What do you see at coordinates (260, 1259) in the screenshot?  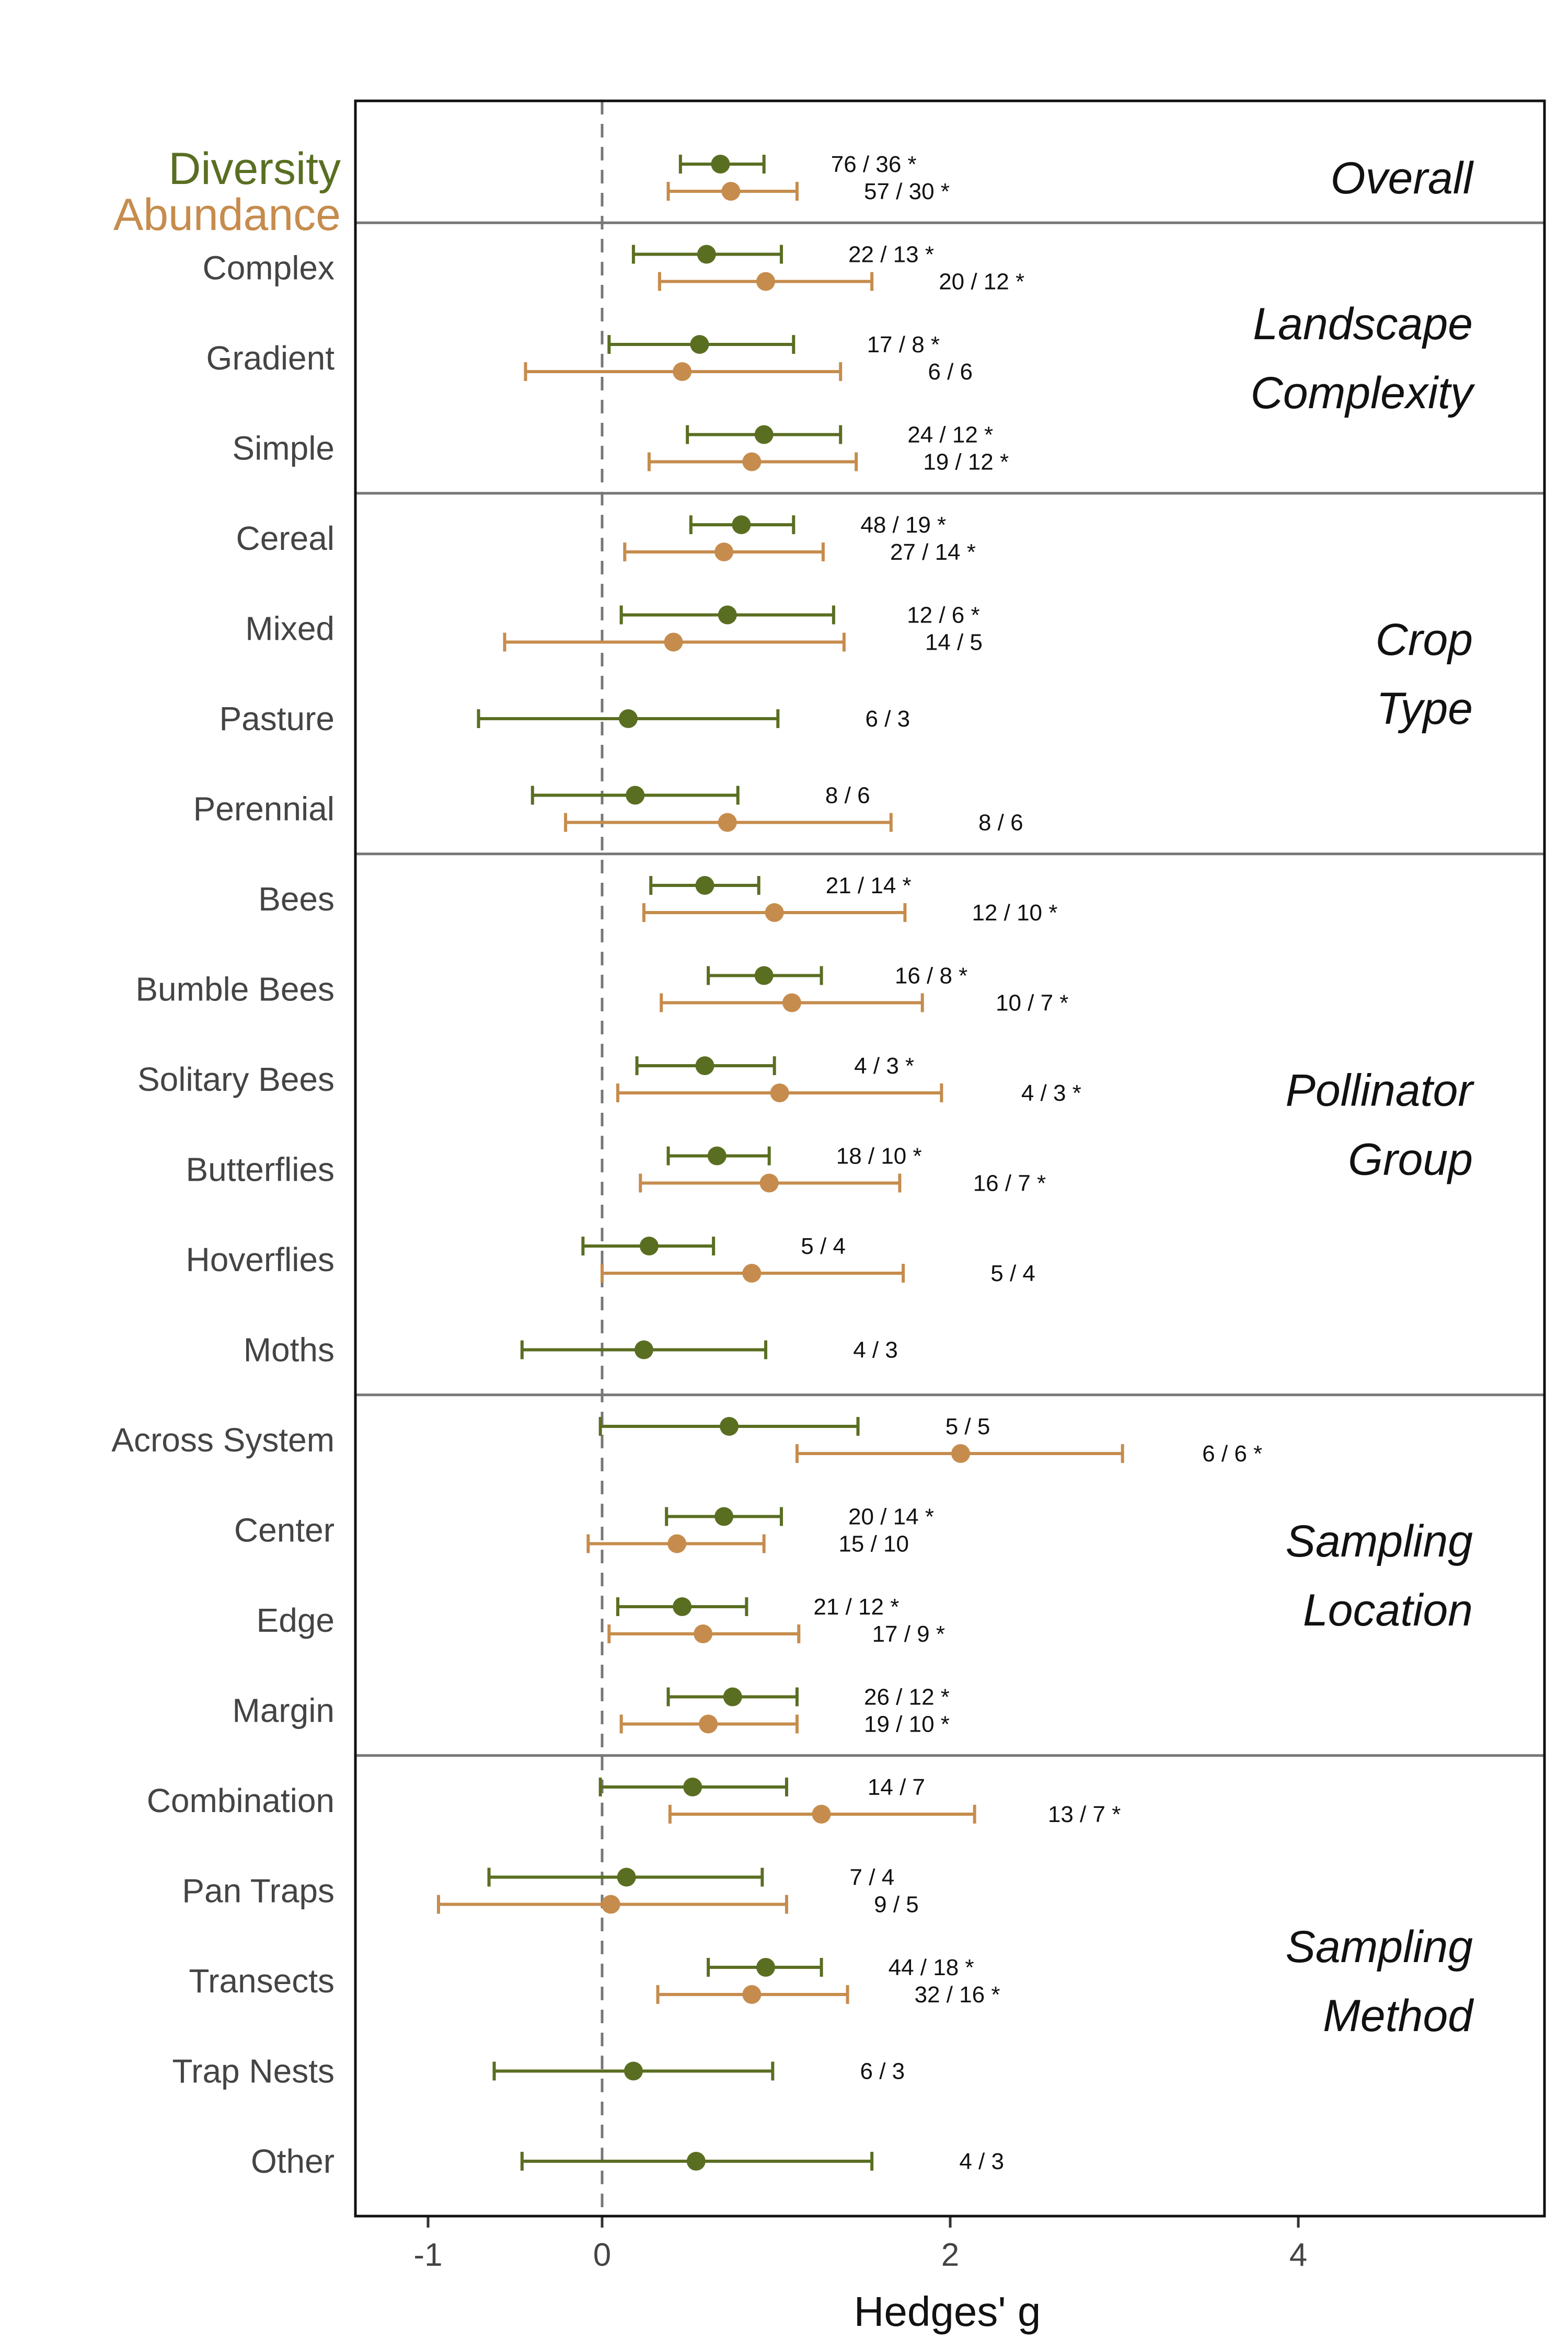 I see `row-label: Hoverflies` at bounding box center [260, 1259].